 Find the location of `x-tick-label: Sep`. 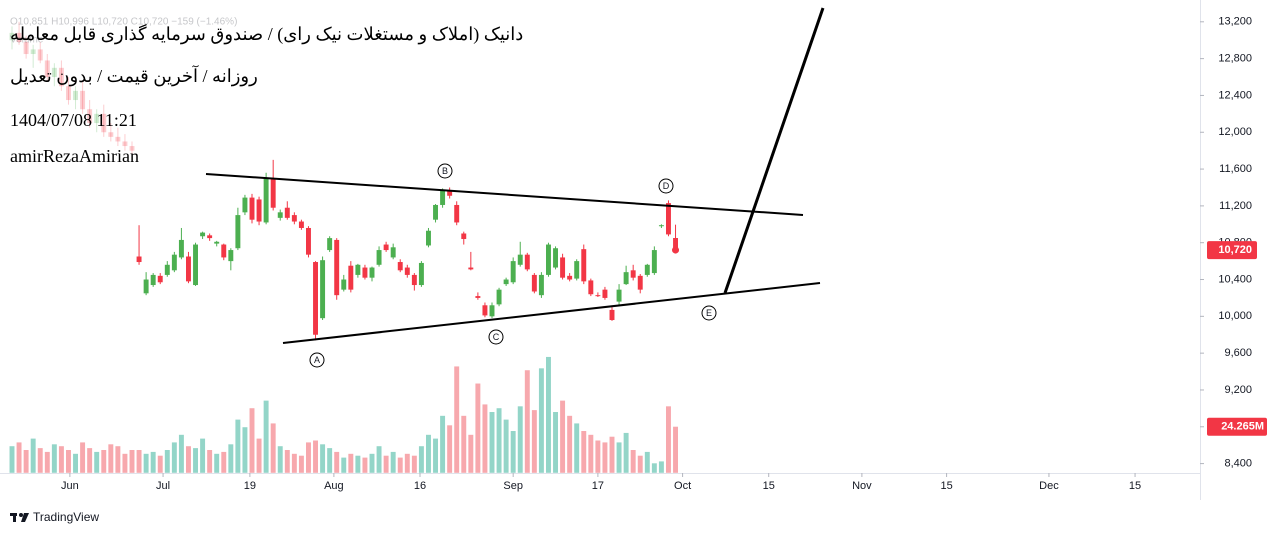

x-tick-label: Sep is located at coordinates (513, 486).